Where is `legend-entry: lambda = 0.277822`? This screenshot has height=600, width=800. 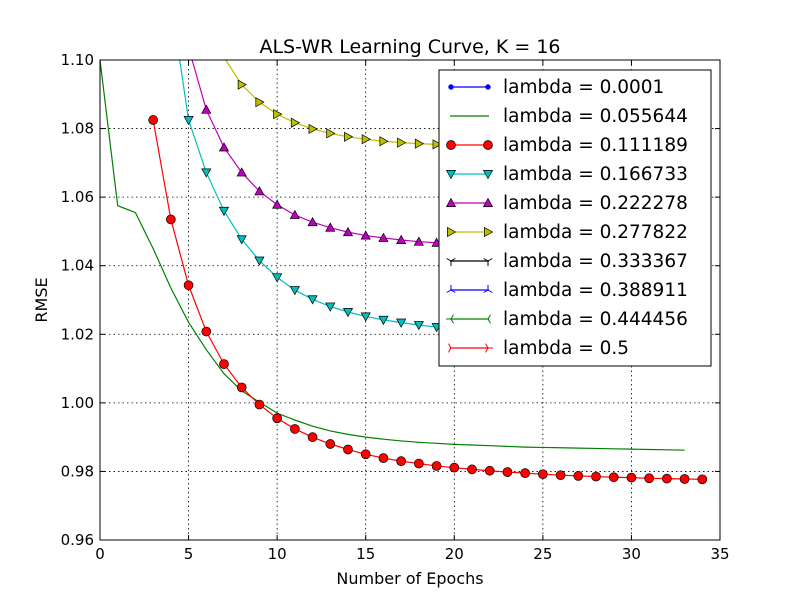
legend-entry: lambda = 0.277822 is located at coordinates (567, 232).